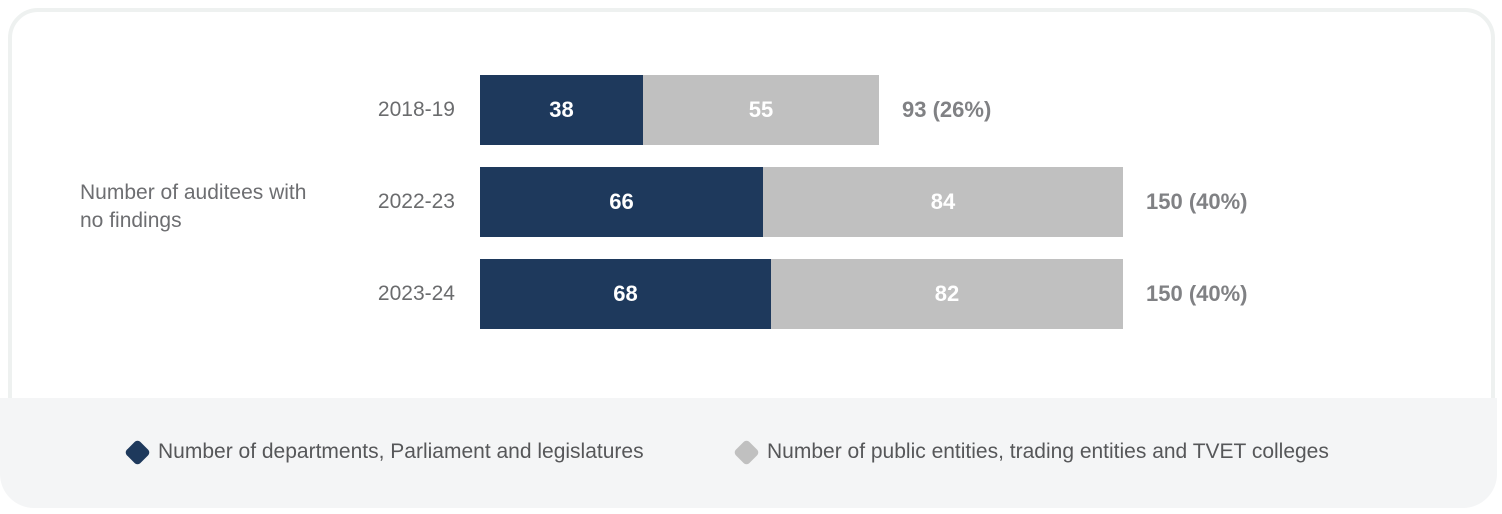 The height and width of the screenshot is (514, 1502). Describe the element at coordinates (947, 294) in the screenshot. I see `bar-segment-public-entities: 82` at that location.